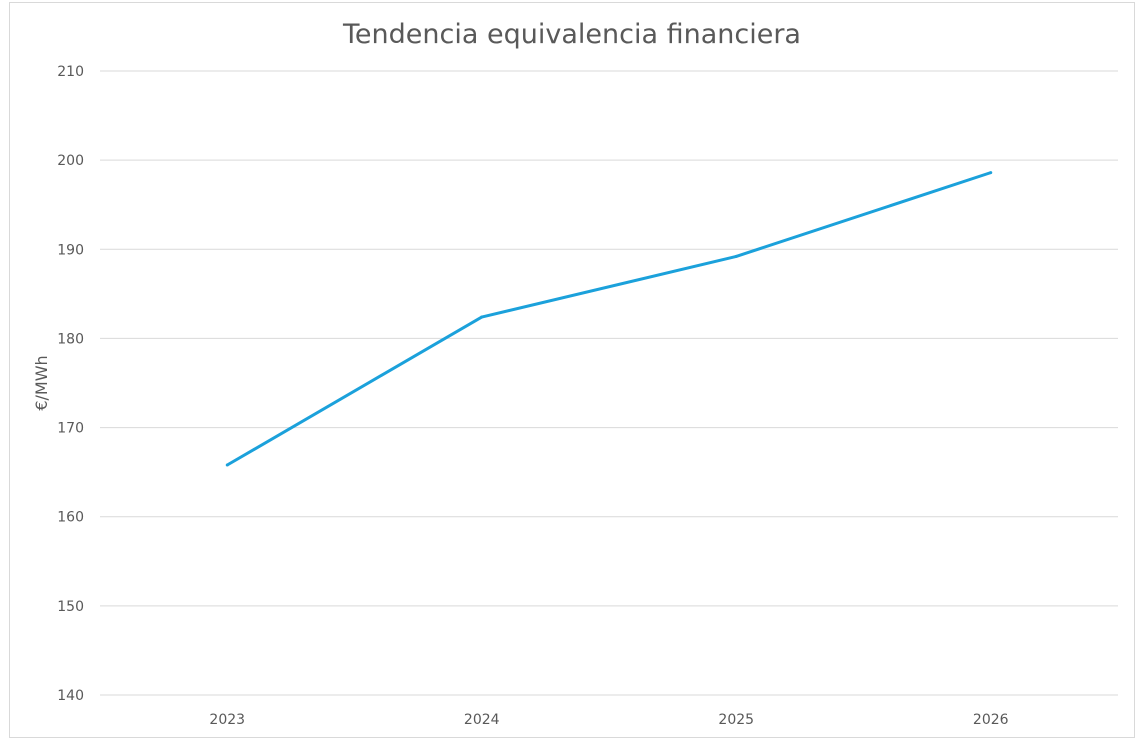 The width and height of the screenshot is (1142, 747). What do you see at coordinates (482, 720) in the screenshot?
I see `x-tick-label: 2024` at bounding box center [482, 720].